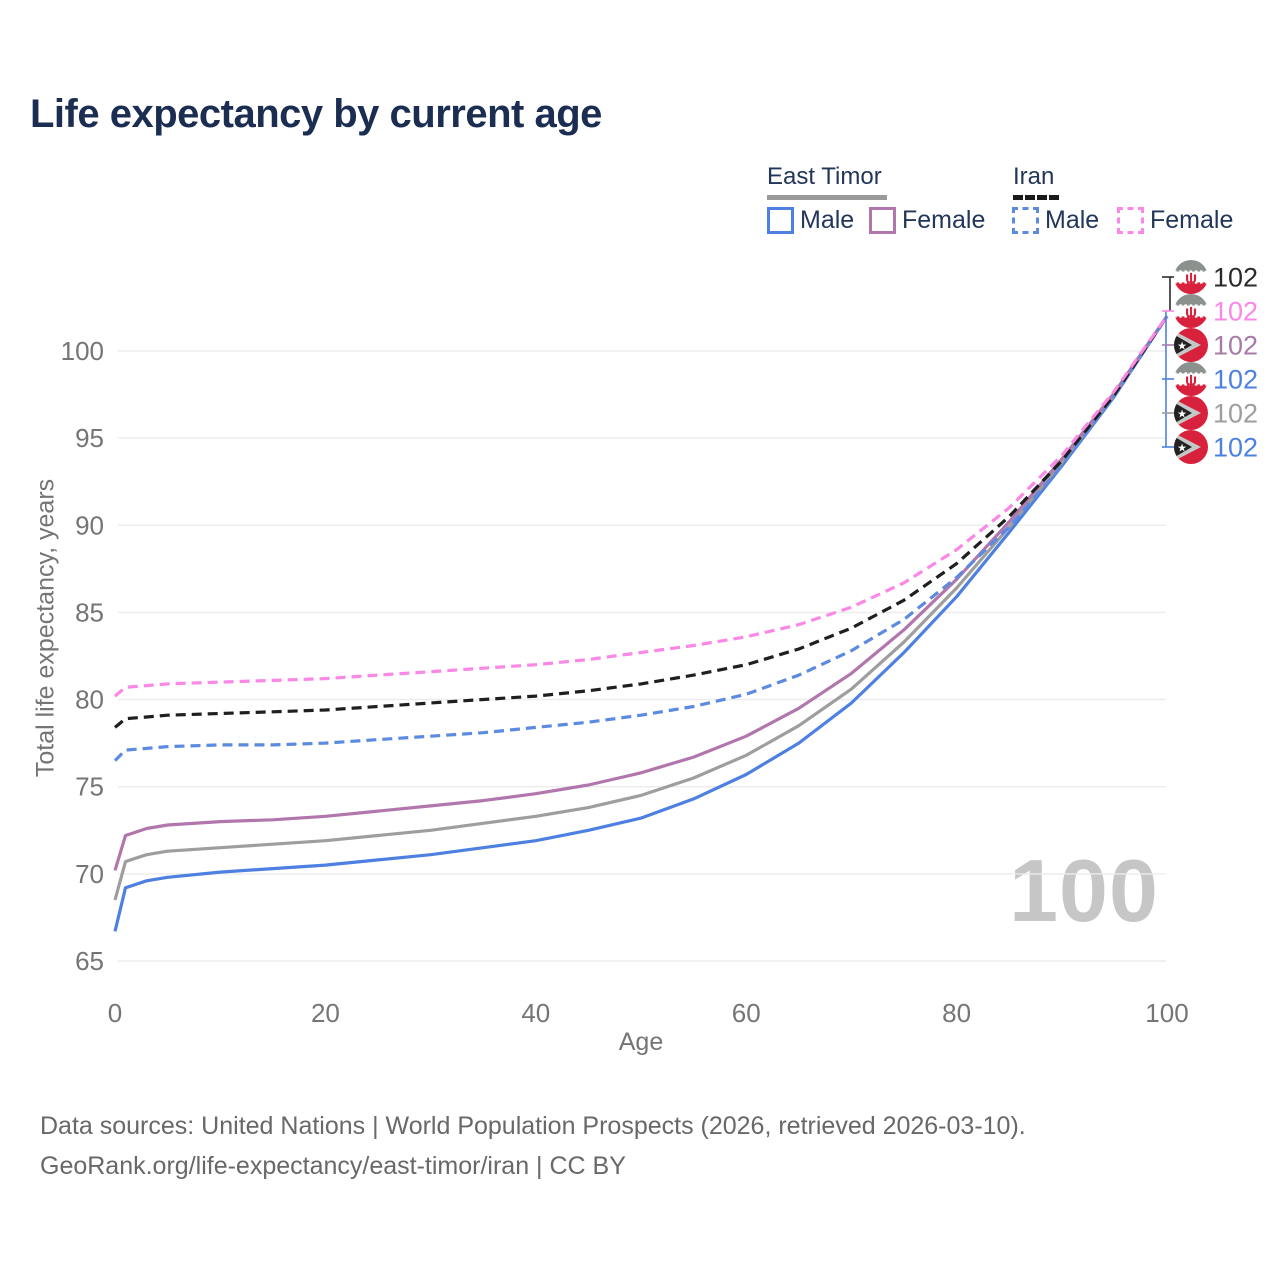 This screenshot has height=1280, width=1280. Describe the element at coordinates (89, 787) in the screenshot. I see `y-tick-label: 75` at that location.